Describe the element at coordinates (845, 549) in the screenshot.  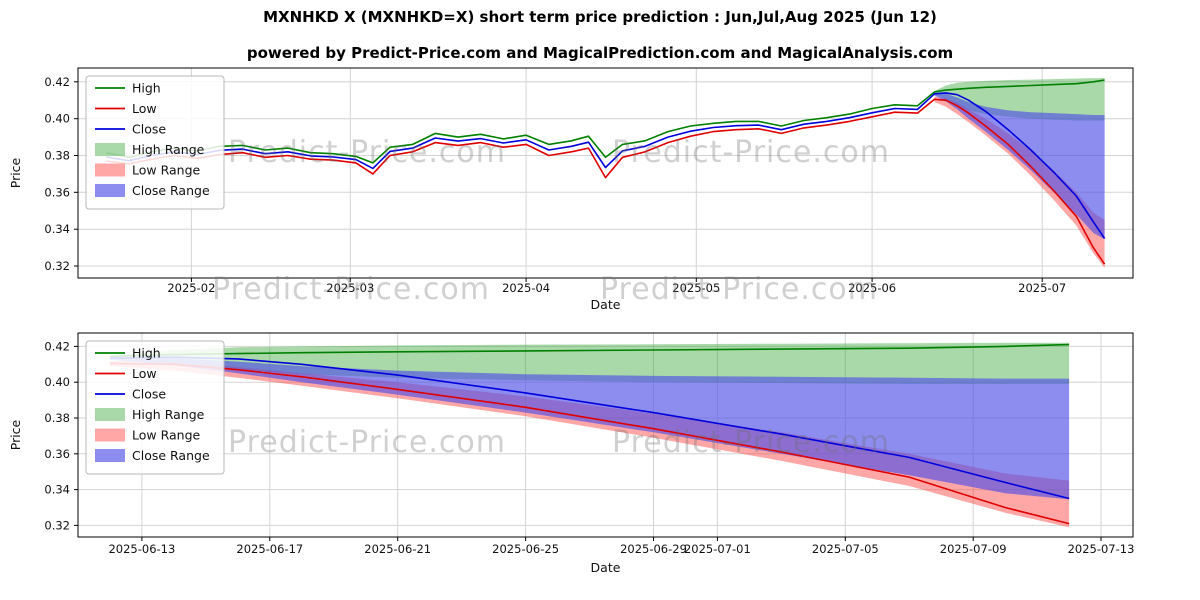
I see `x-tick-label: 2025-07-05` at that location.